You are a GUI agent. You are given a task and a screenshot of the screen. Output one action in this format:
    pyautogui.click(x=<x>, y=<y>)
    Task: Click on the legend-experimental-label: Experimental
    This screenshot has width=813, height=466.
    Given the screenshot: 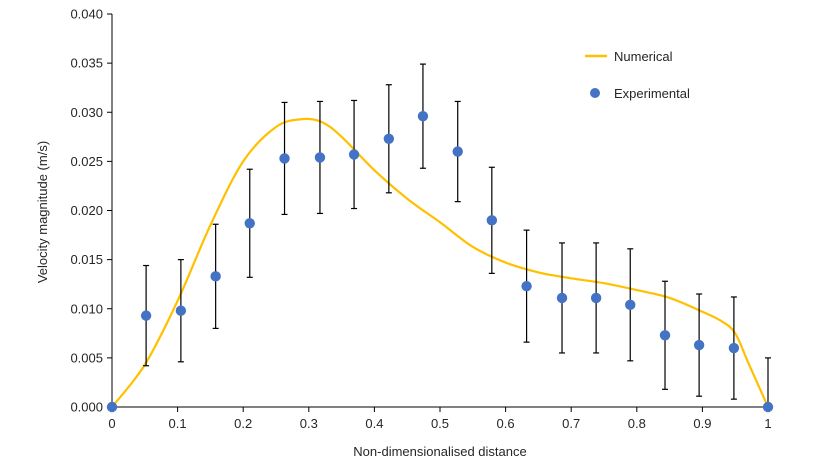 What is the action you would take?
    pyautogui.click(x=652, y=93)
    